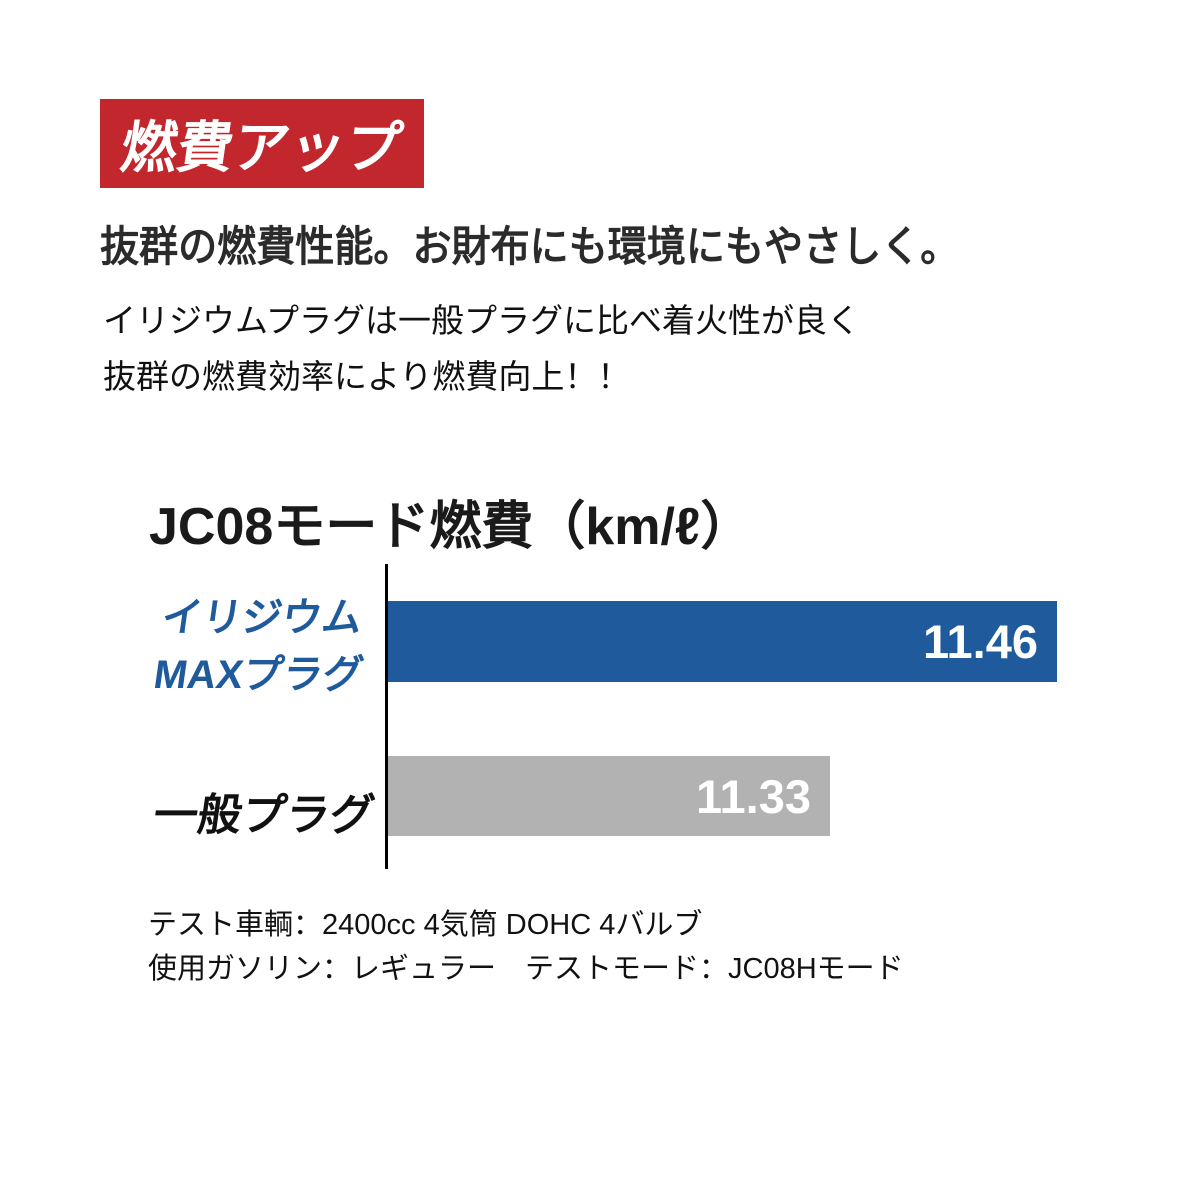 Image resolution: width=1200 pixels, height=1200 pixels. I want to click on bar-value-iridium-max-plug: 11.46, so click(980, 641).